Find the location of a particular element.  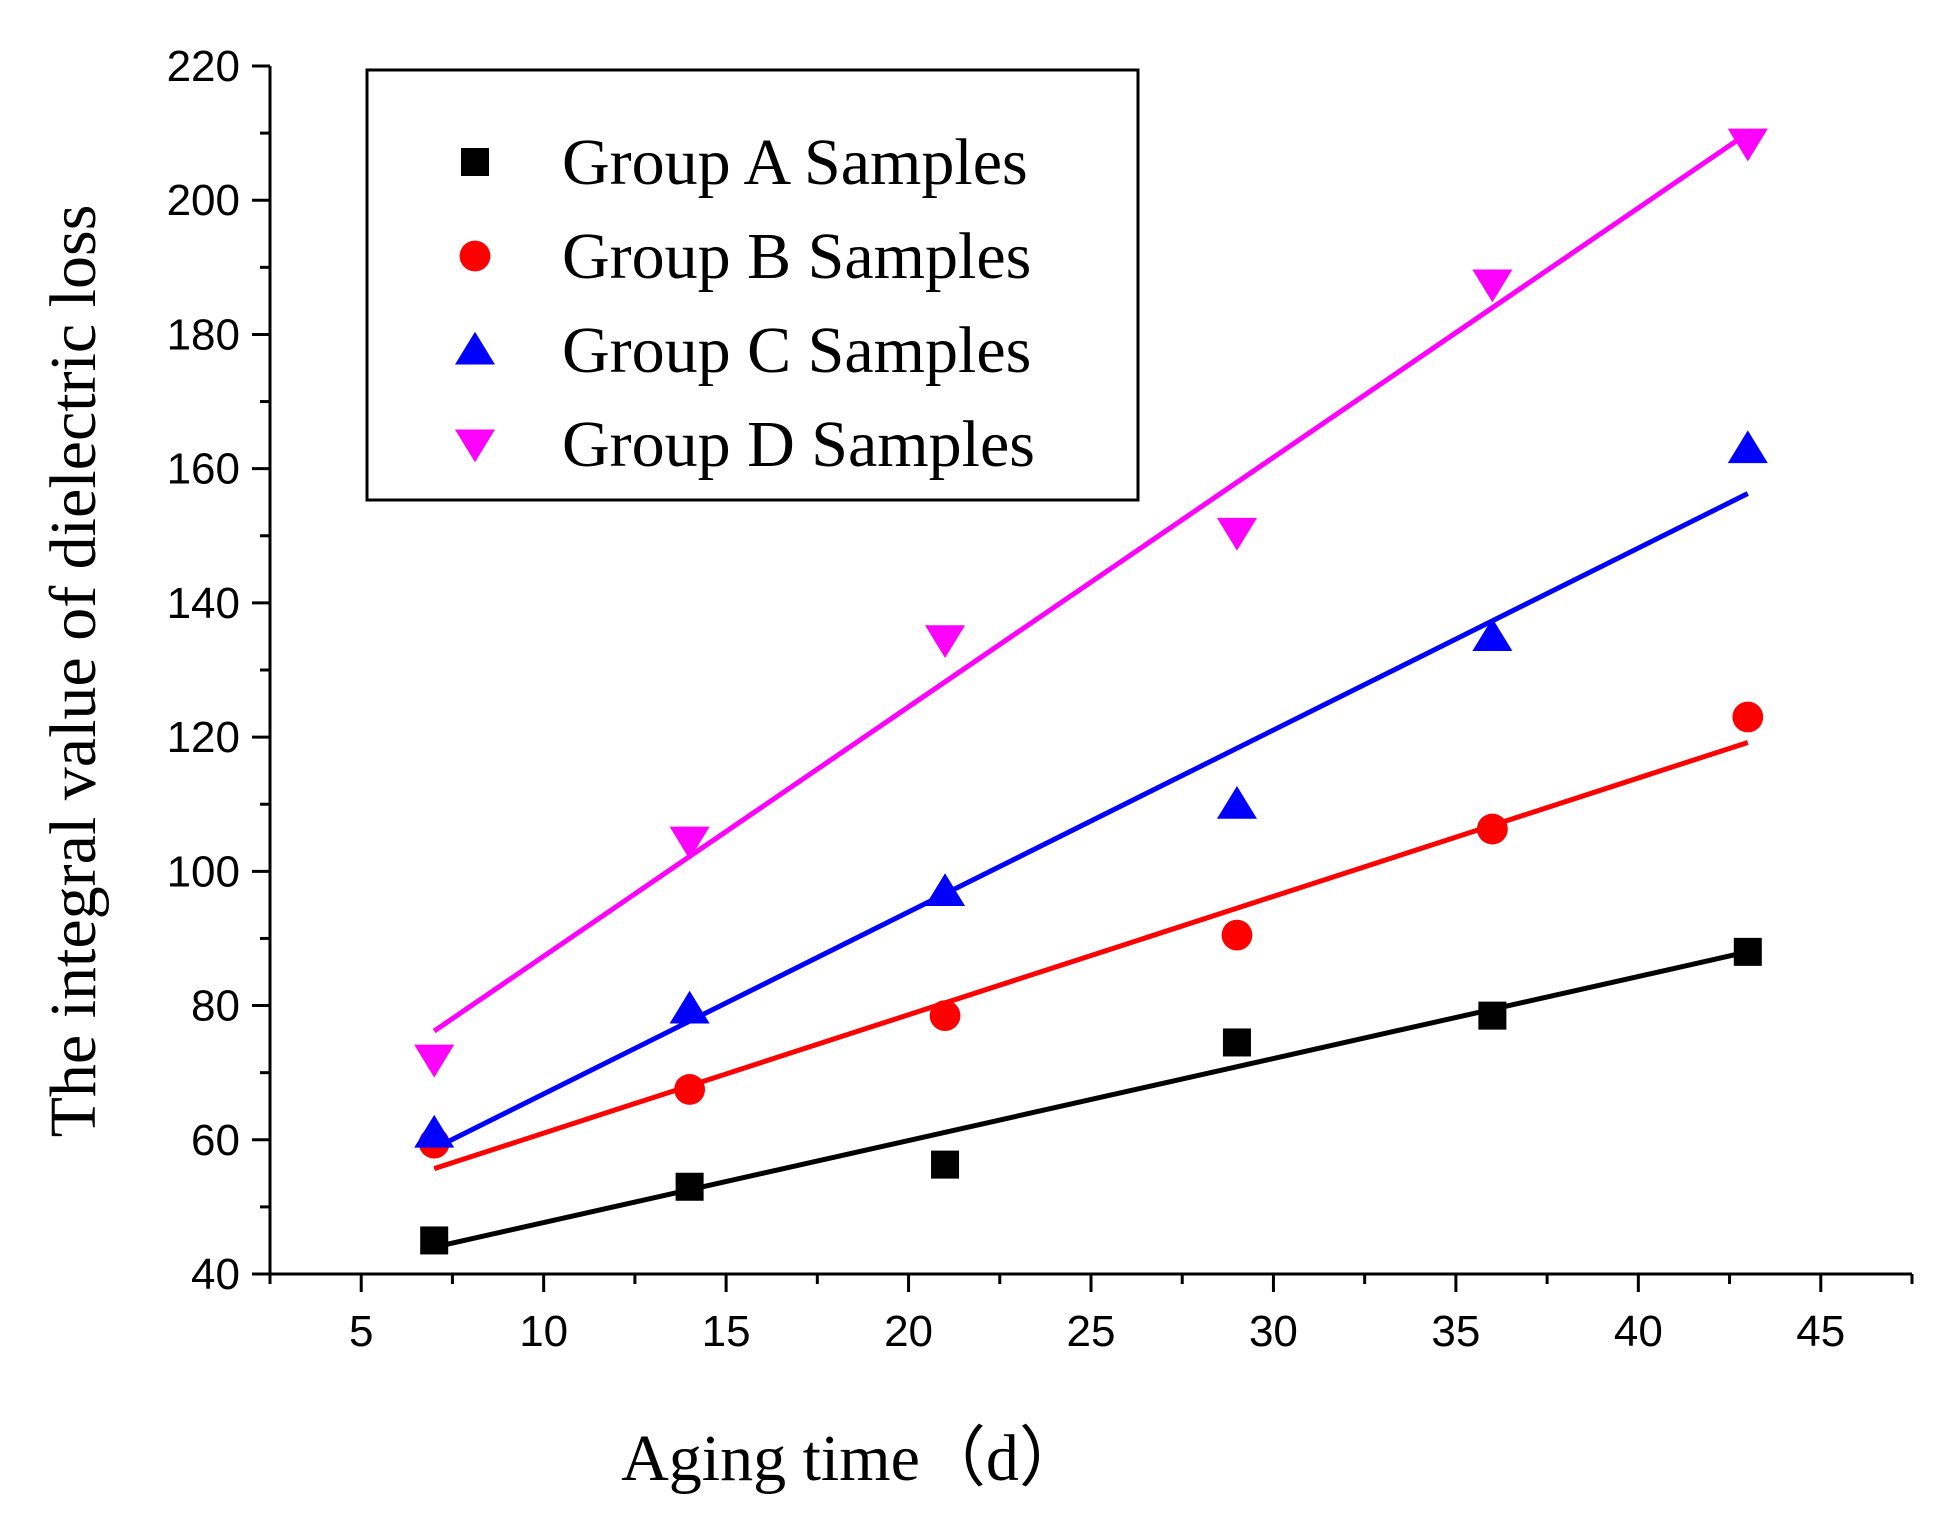

y-tick-label: 60 is located at coordinates (215, 1140).